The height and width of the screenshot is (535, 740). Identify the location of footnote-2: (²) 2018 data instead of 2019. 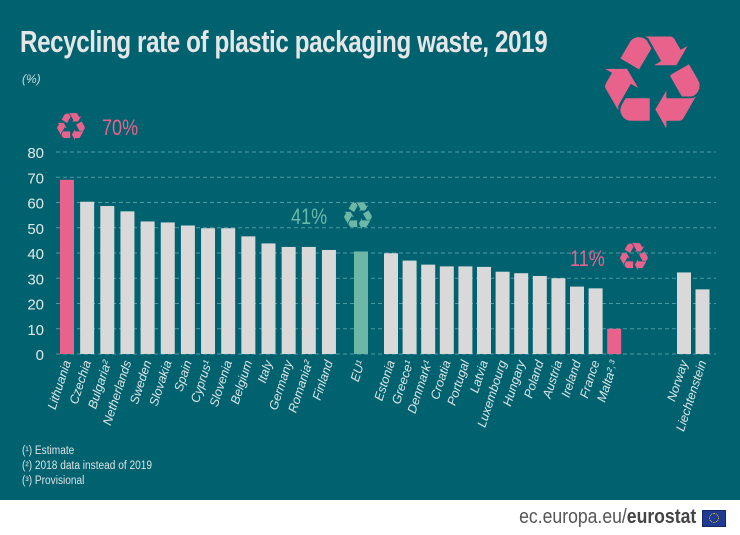
(87, 466).